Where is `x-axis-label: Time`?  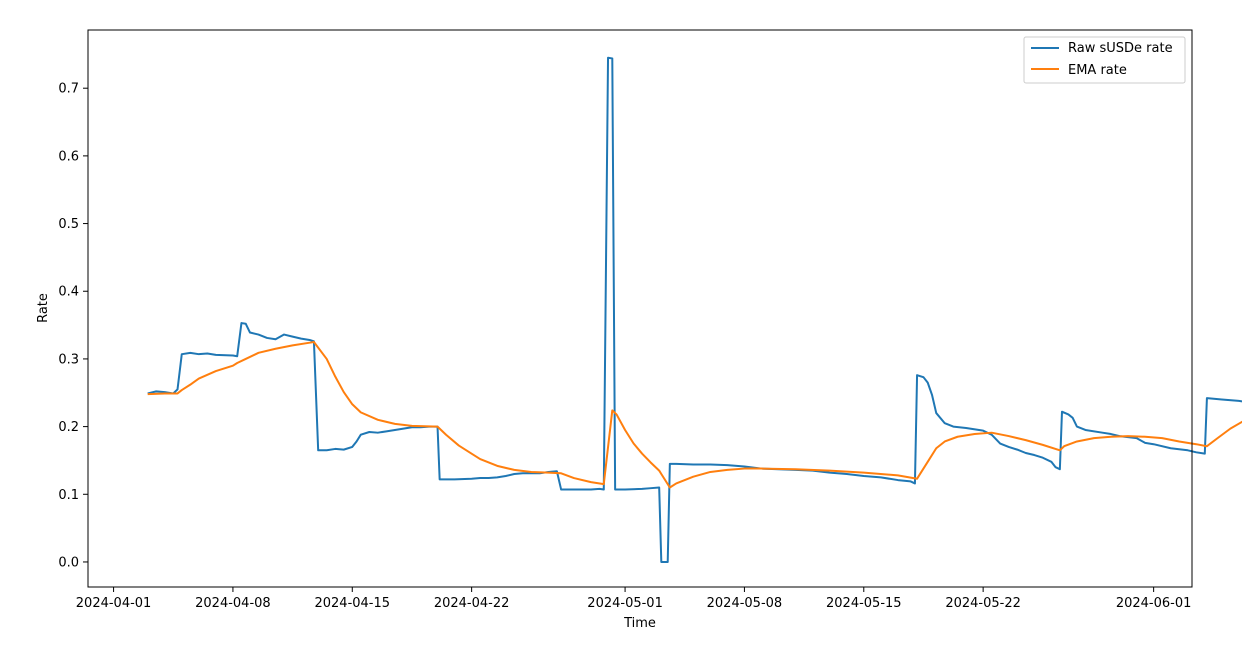
x-axis-label: Time is located at coordinates (639, 623).